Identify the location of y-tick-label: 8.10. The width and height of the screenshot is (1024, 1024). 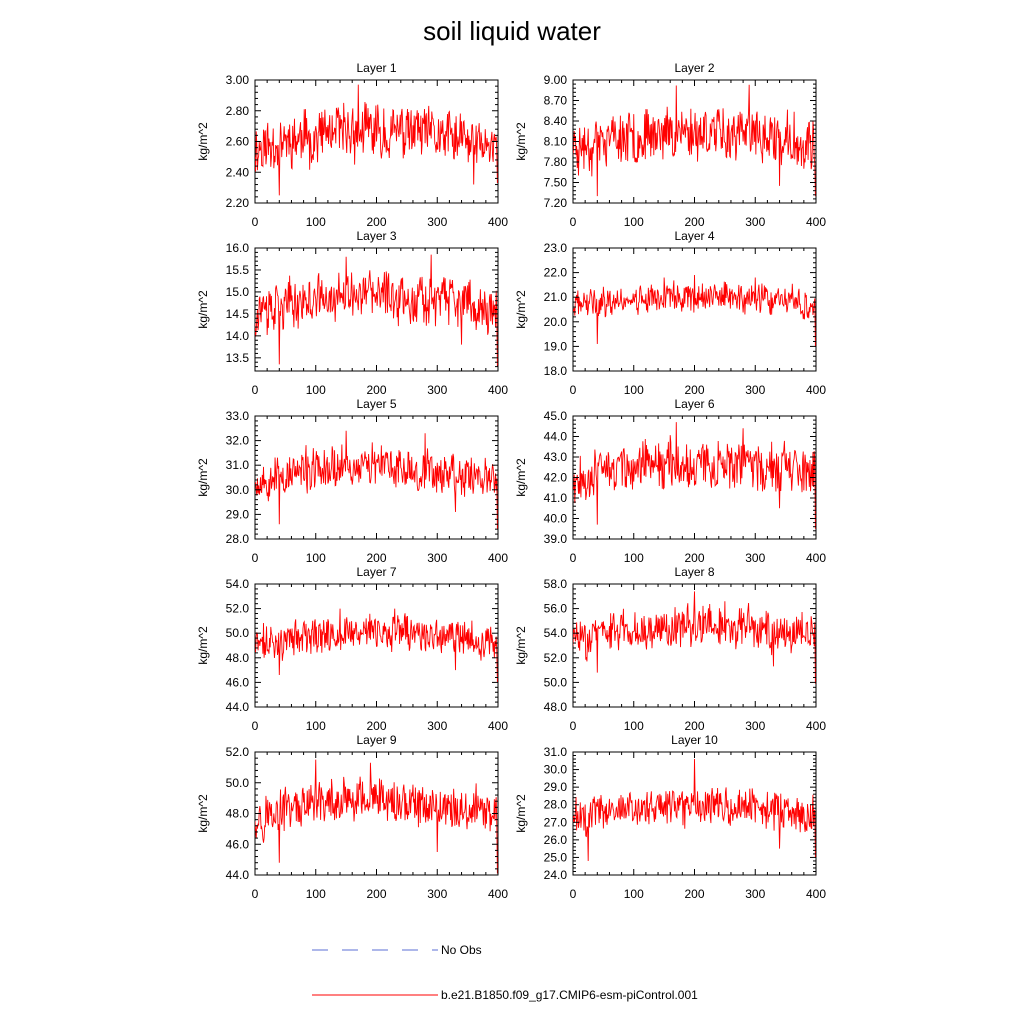
(556, 142).